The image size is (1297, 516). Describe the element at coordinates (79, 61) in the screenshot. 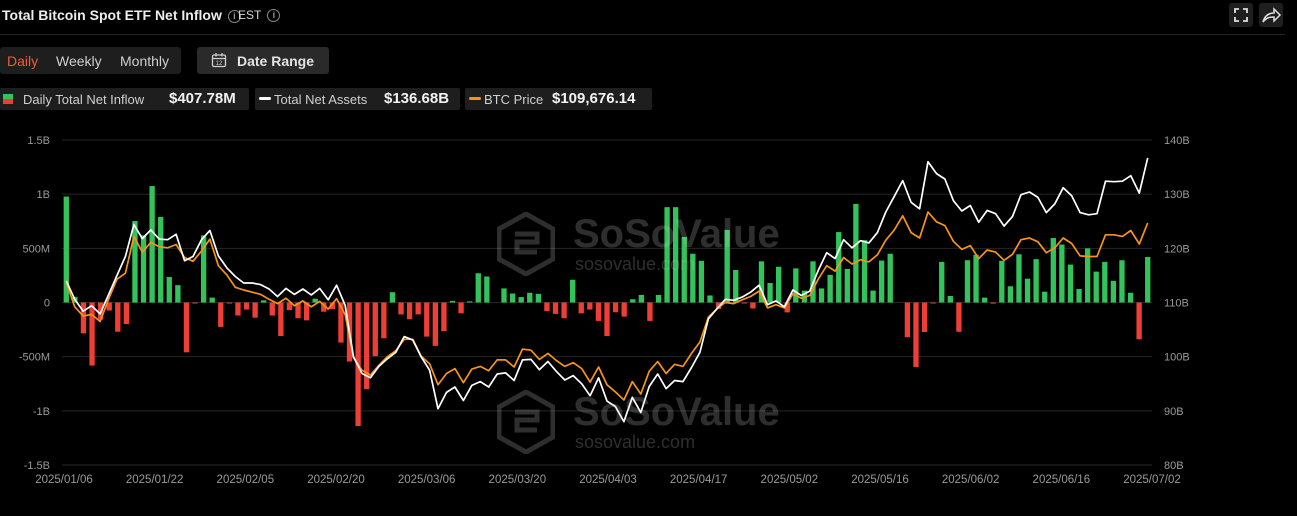

I see `tab-weekly: Weekly` at that location.